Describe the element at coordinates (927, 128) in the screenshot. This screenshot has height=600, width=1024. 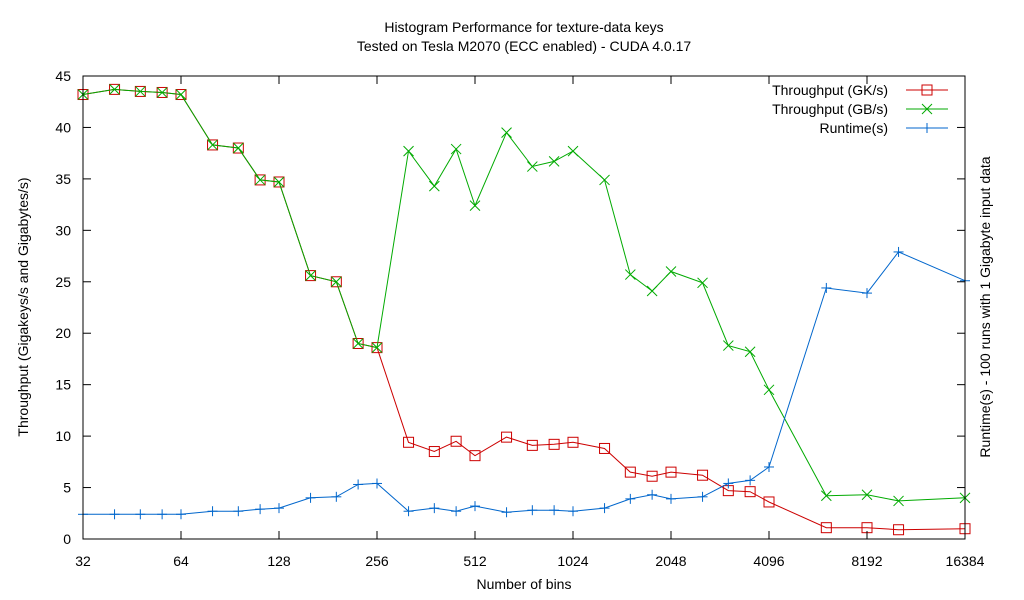
I see `legend-marker-runtime-s` at that location.